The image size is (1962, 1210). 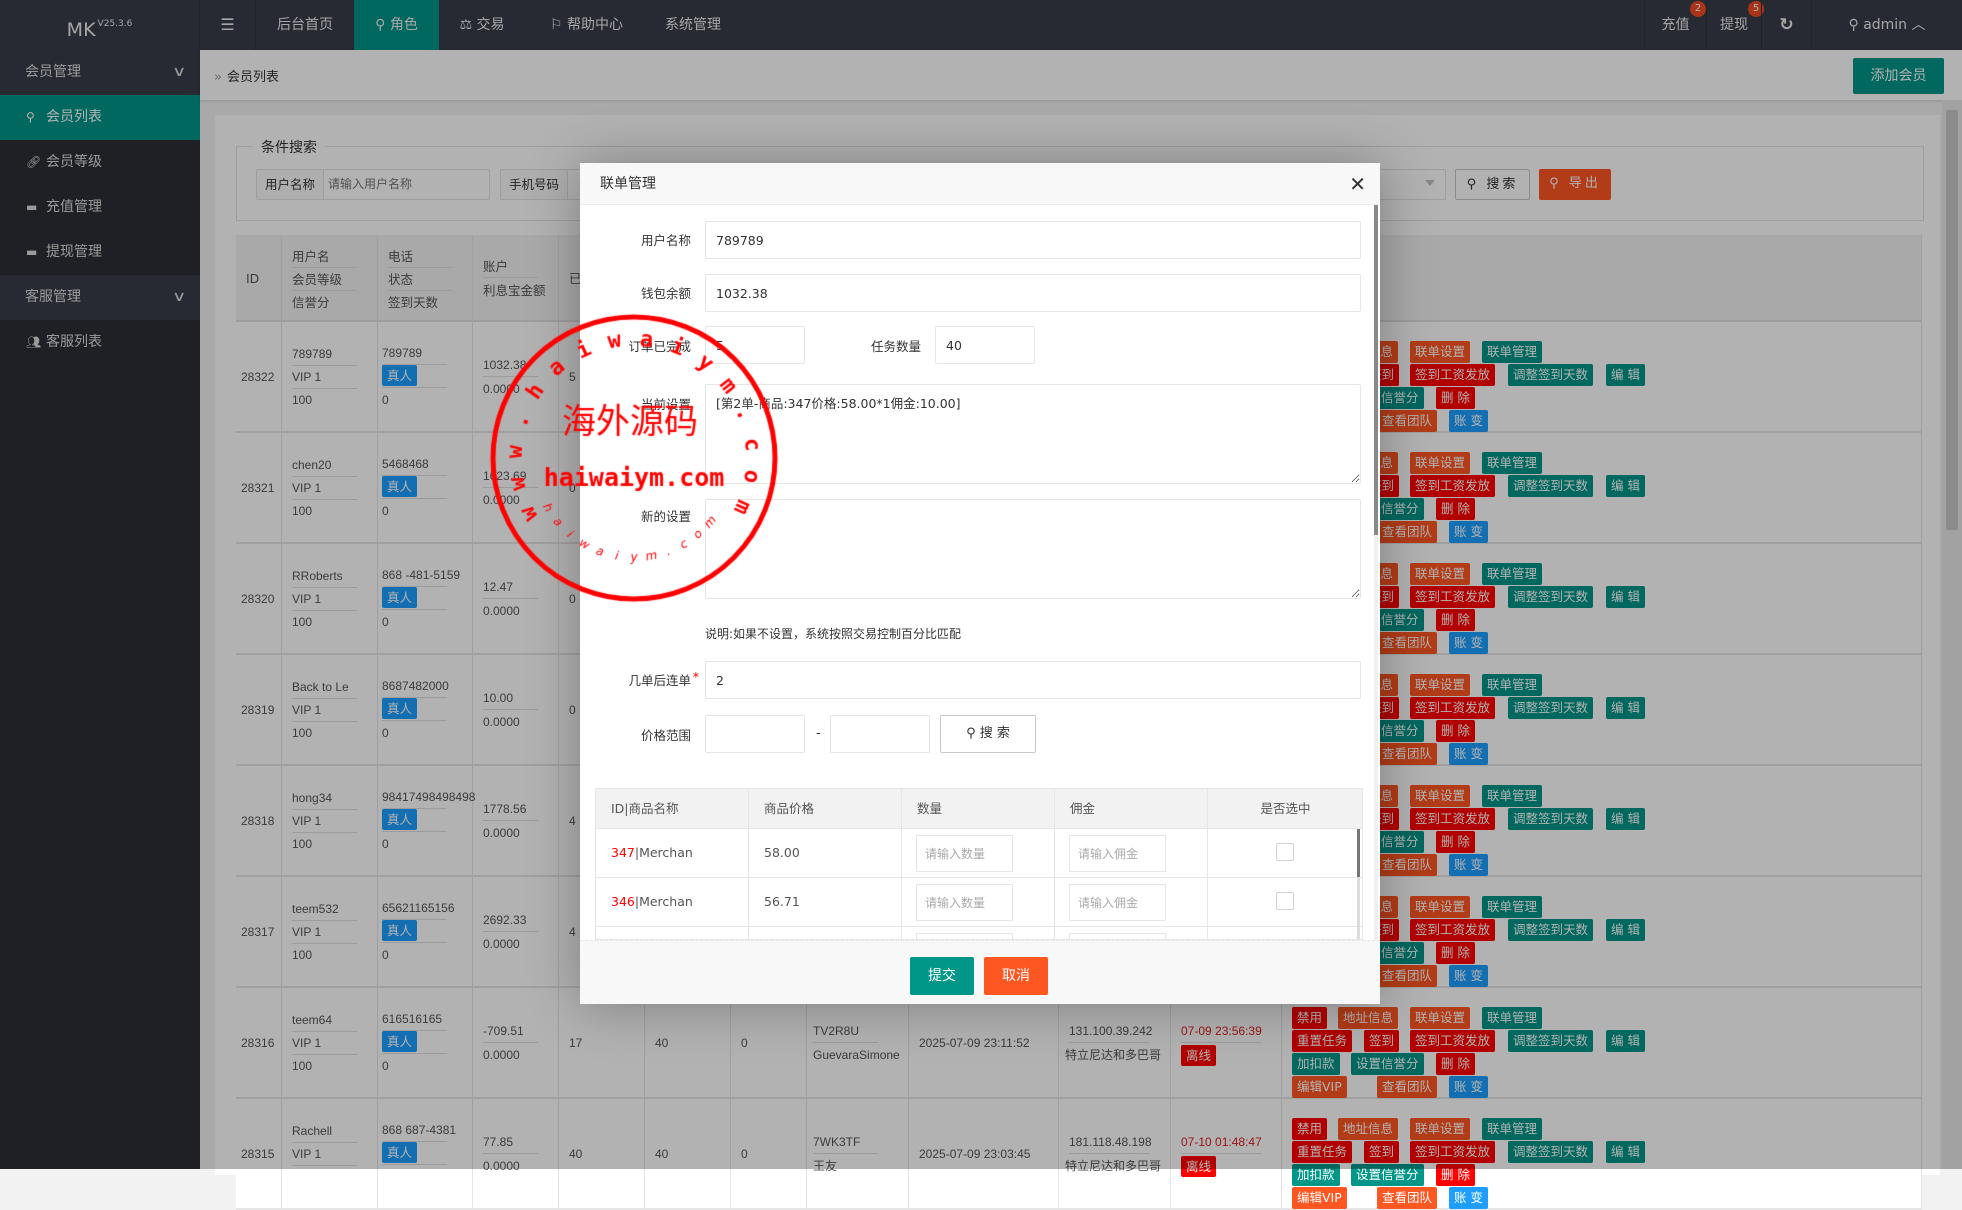 I want to click on goods-search-button: ⚲ 搜 索, so click(x=988, y=734).